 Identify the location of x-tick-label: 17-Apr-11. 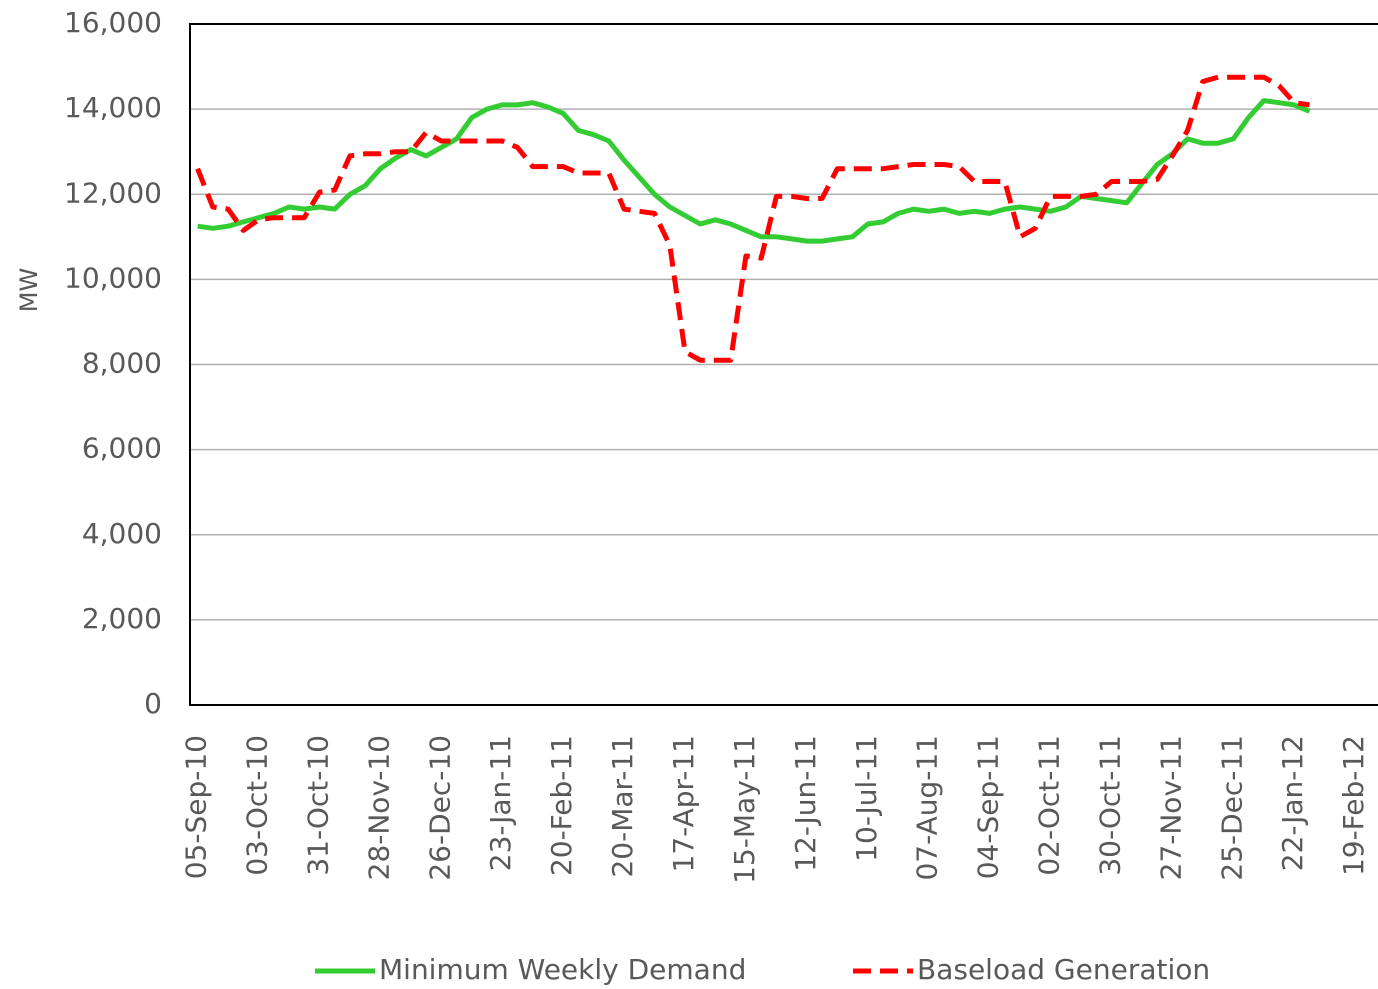
(683, 804).